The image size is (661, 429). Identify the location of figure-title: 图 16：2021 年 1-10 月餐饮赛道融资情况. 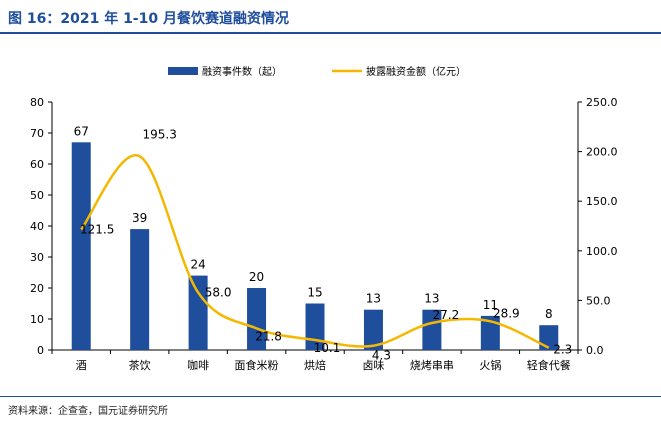
(148, 19).